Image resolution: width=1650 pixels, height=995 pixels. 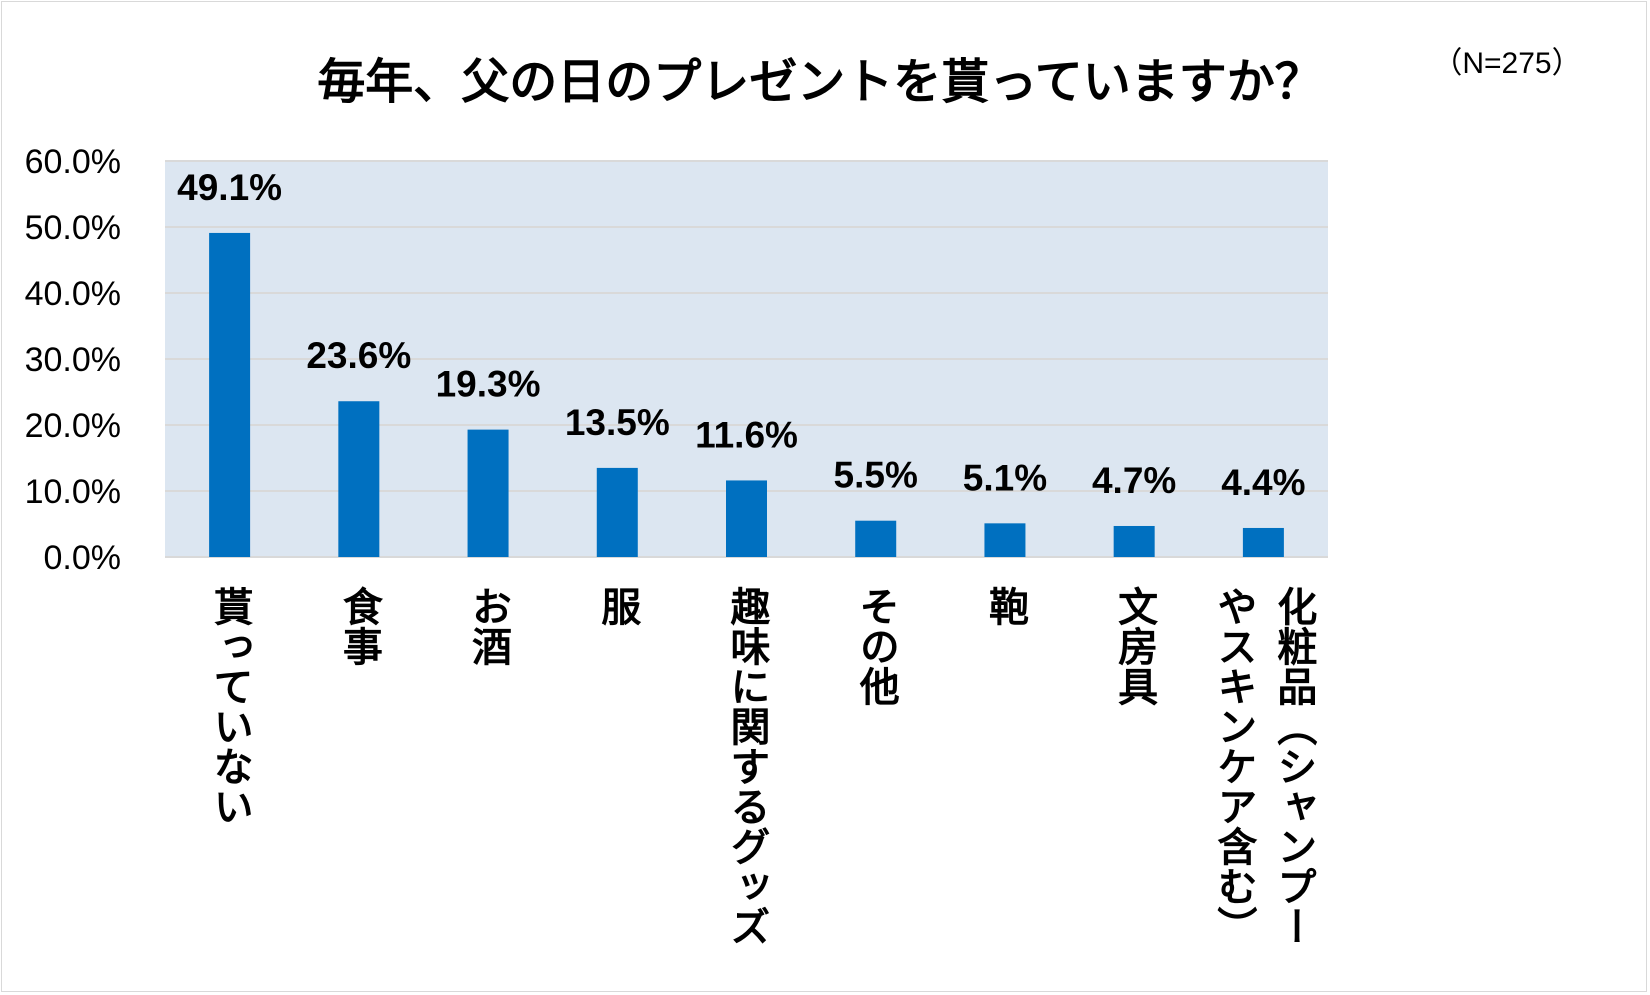 What do you see at coordinates (1005, 477) in the screenshot?
I see `data-label: 5.1%` at bounding box center [1005, 477].